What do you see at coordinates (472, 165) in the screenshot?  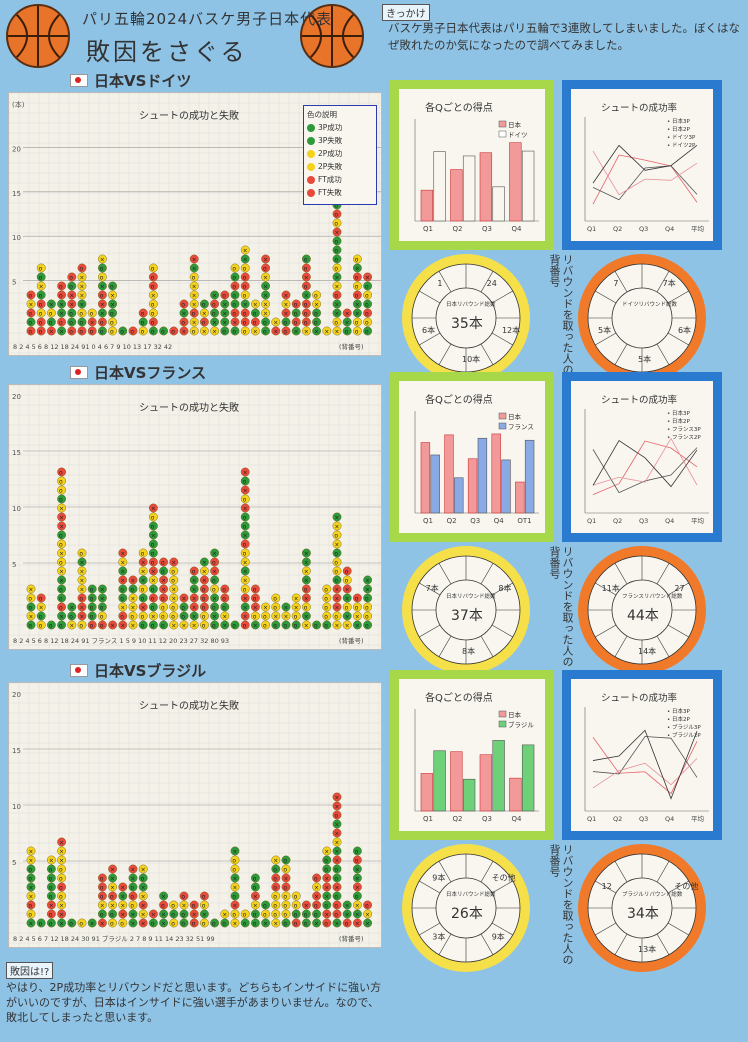 I see `quarter-score-chart-0: 各Qごとの得点 Q1 Q2 Q3 Q4 日本 ドイツ` at bounding box center [472, 165].